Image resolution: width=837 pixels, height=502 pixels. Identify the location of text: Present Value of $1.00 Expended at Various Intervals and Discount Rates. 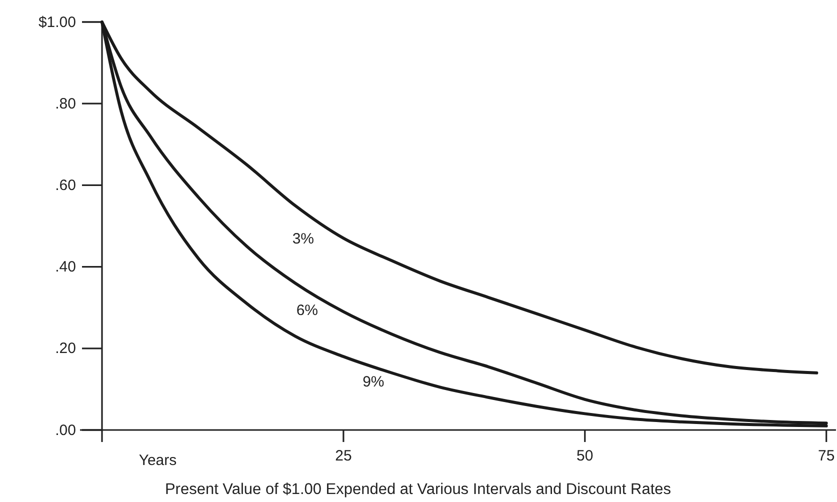
(418, 489).